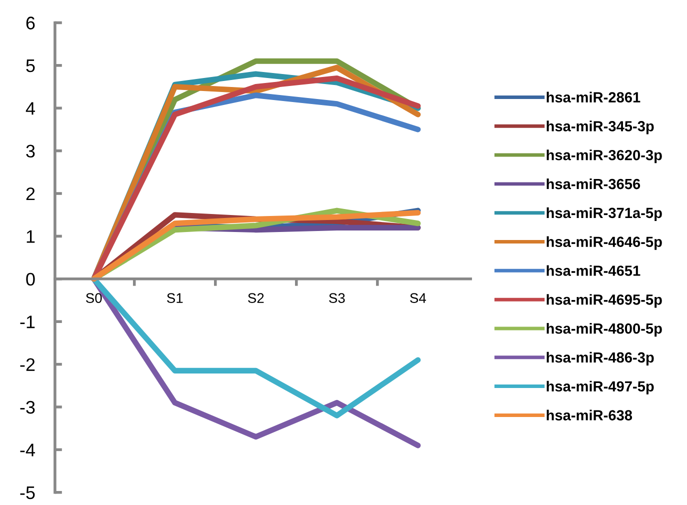 The height and width of the screenshot is (505, 687). I want to click on y-tick-label: 4, so click(30, 108).